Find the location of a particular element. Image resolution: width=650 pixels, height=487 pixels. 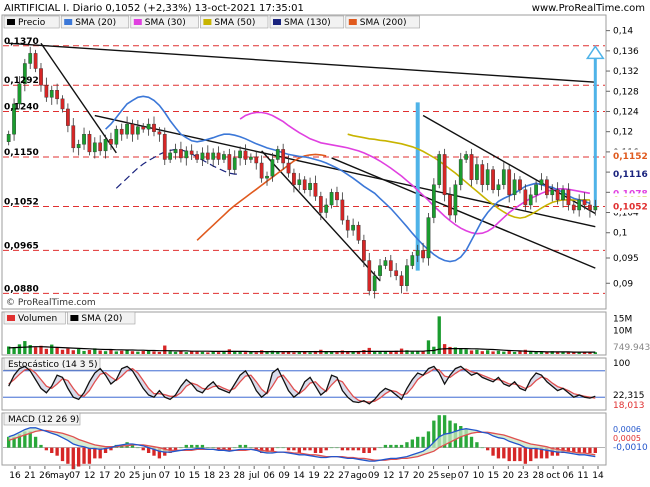

volume-sma-line is located at coordinates (302, 349).